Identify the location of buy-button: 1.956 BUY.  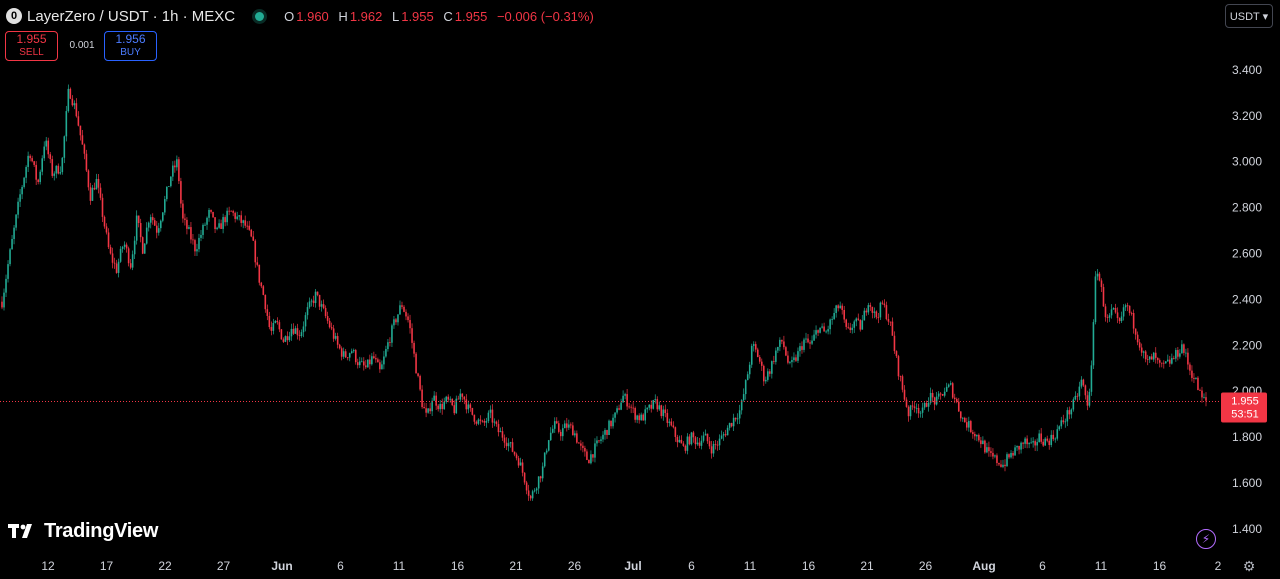
(130, 46).